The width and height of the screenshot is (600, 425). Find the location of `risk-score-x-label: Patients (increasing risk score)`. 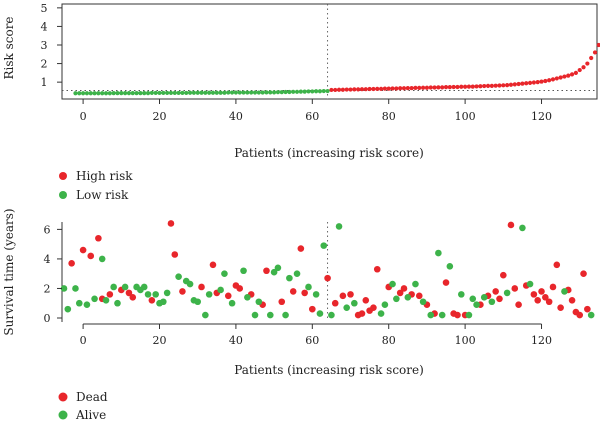

risk-score-x-label: Patients (increasing risk score) is located at coordinates (329, 153).